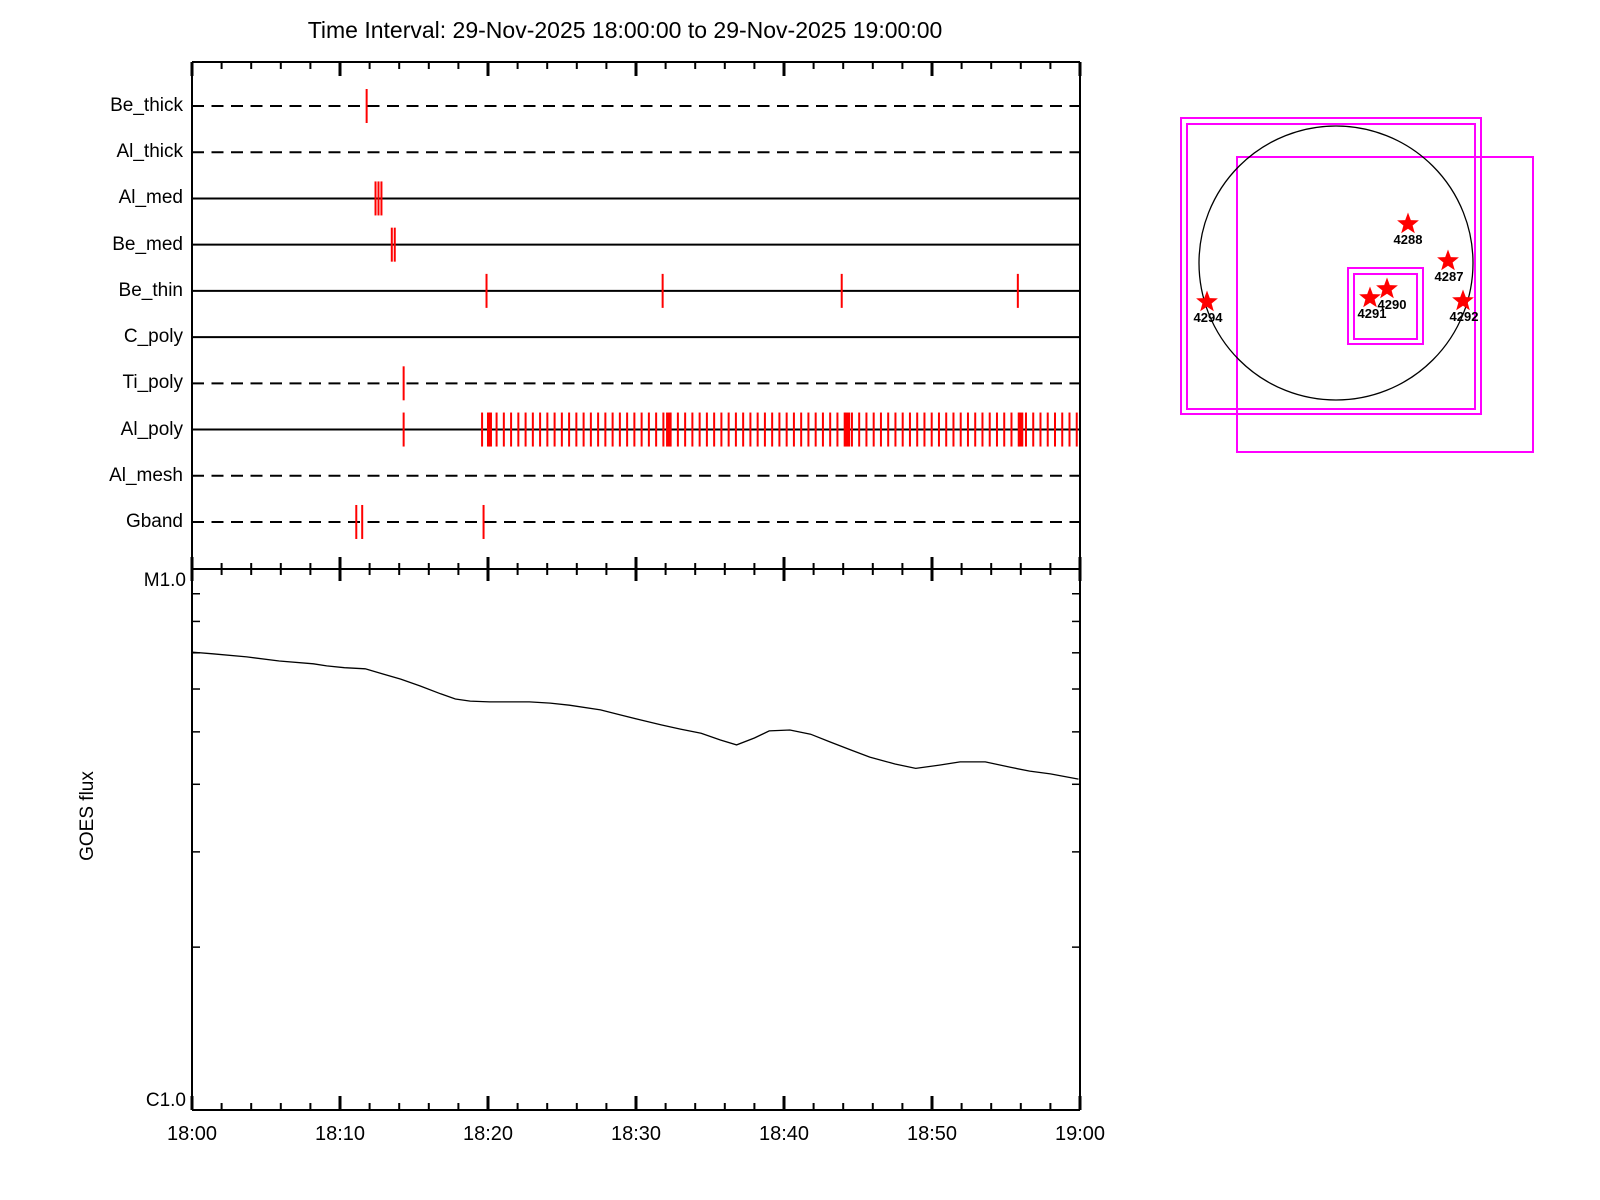  Describe the element at coordinates (636, 1134) in the screenshot. I see `x-tick-label-3: 18:30` at that location.